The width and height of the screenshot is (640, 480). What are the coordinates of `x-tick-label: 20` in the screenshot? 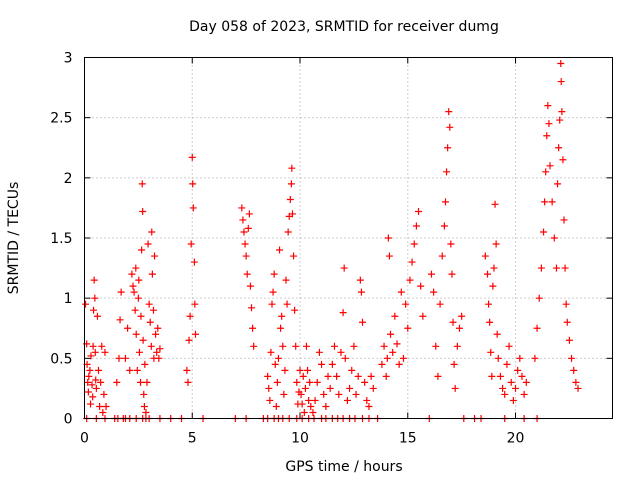 It's located at (516, 439).